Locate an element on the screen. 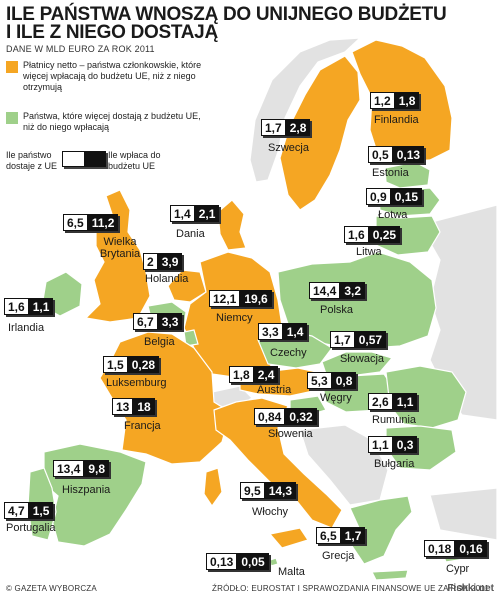 This screenshot has height=600, width=497. germany-values: 12,1 19,6 is located at coordinates (240, 298).